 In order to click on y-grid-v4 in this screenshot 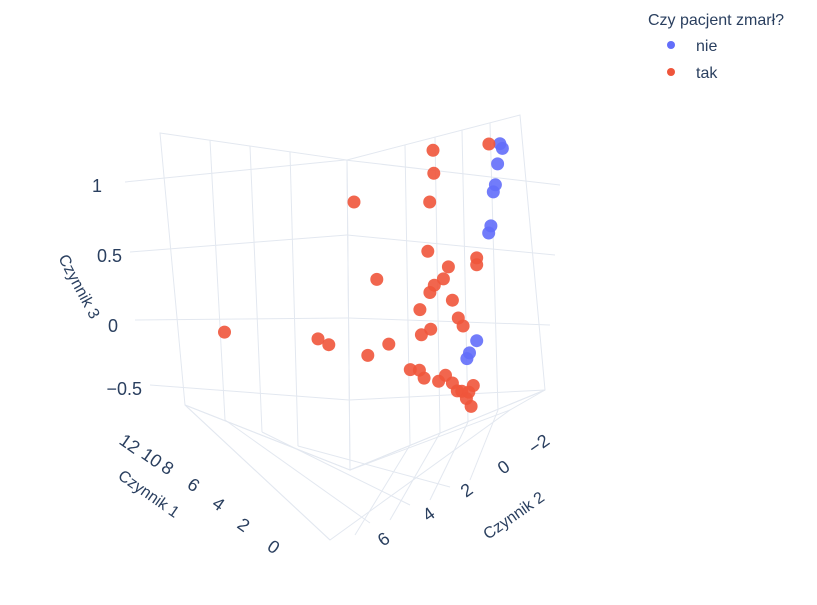, I will do `click(494, 266)`.